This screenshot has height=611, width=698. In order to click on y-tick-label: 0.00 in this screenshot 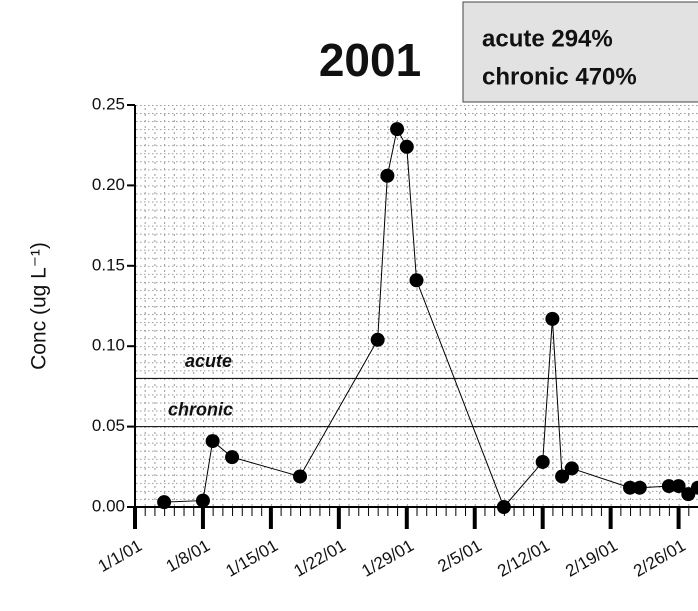, I will do `click(108, 505)`.